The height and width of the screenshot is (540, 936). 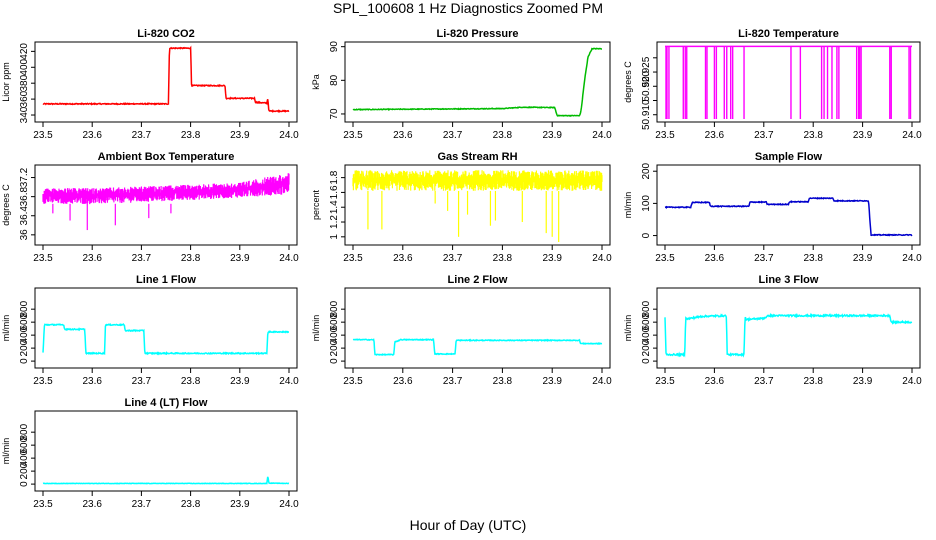 I want to click on y-tick-label: 90, so click(x=334, y=47).